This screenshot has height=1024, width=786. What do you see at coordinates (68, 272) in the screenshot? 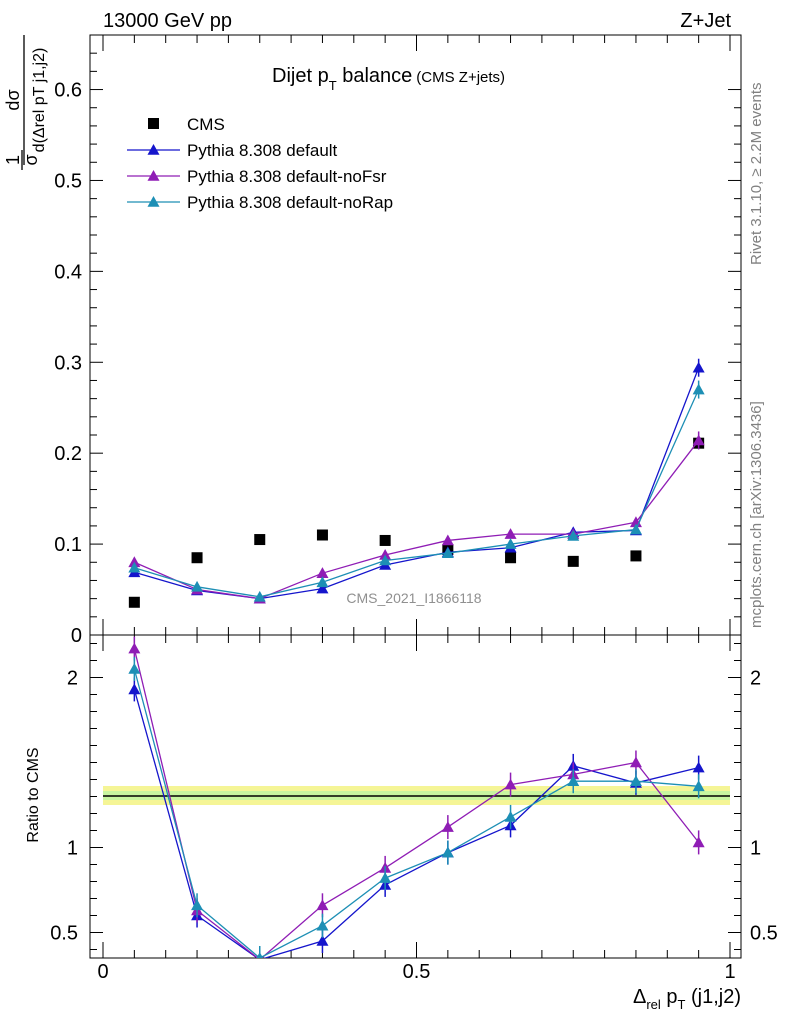
I see `main-y-tick-label: 0.4` at bounding box center [68, 272].